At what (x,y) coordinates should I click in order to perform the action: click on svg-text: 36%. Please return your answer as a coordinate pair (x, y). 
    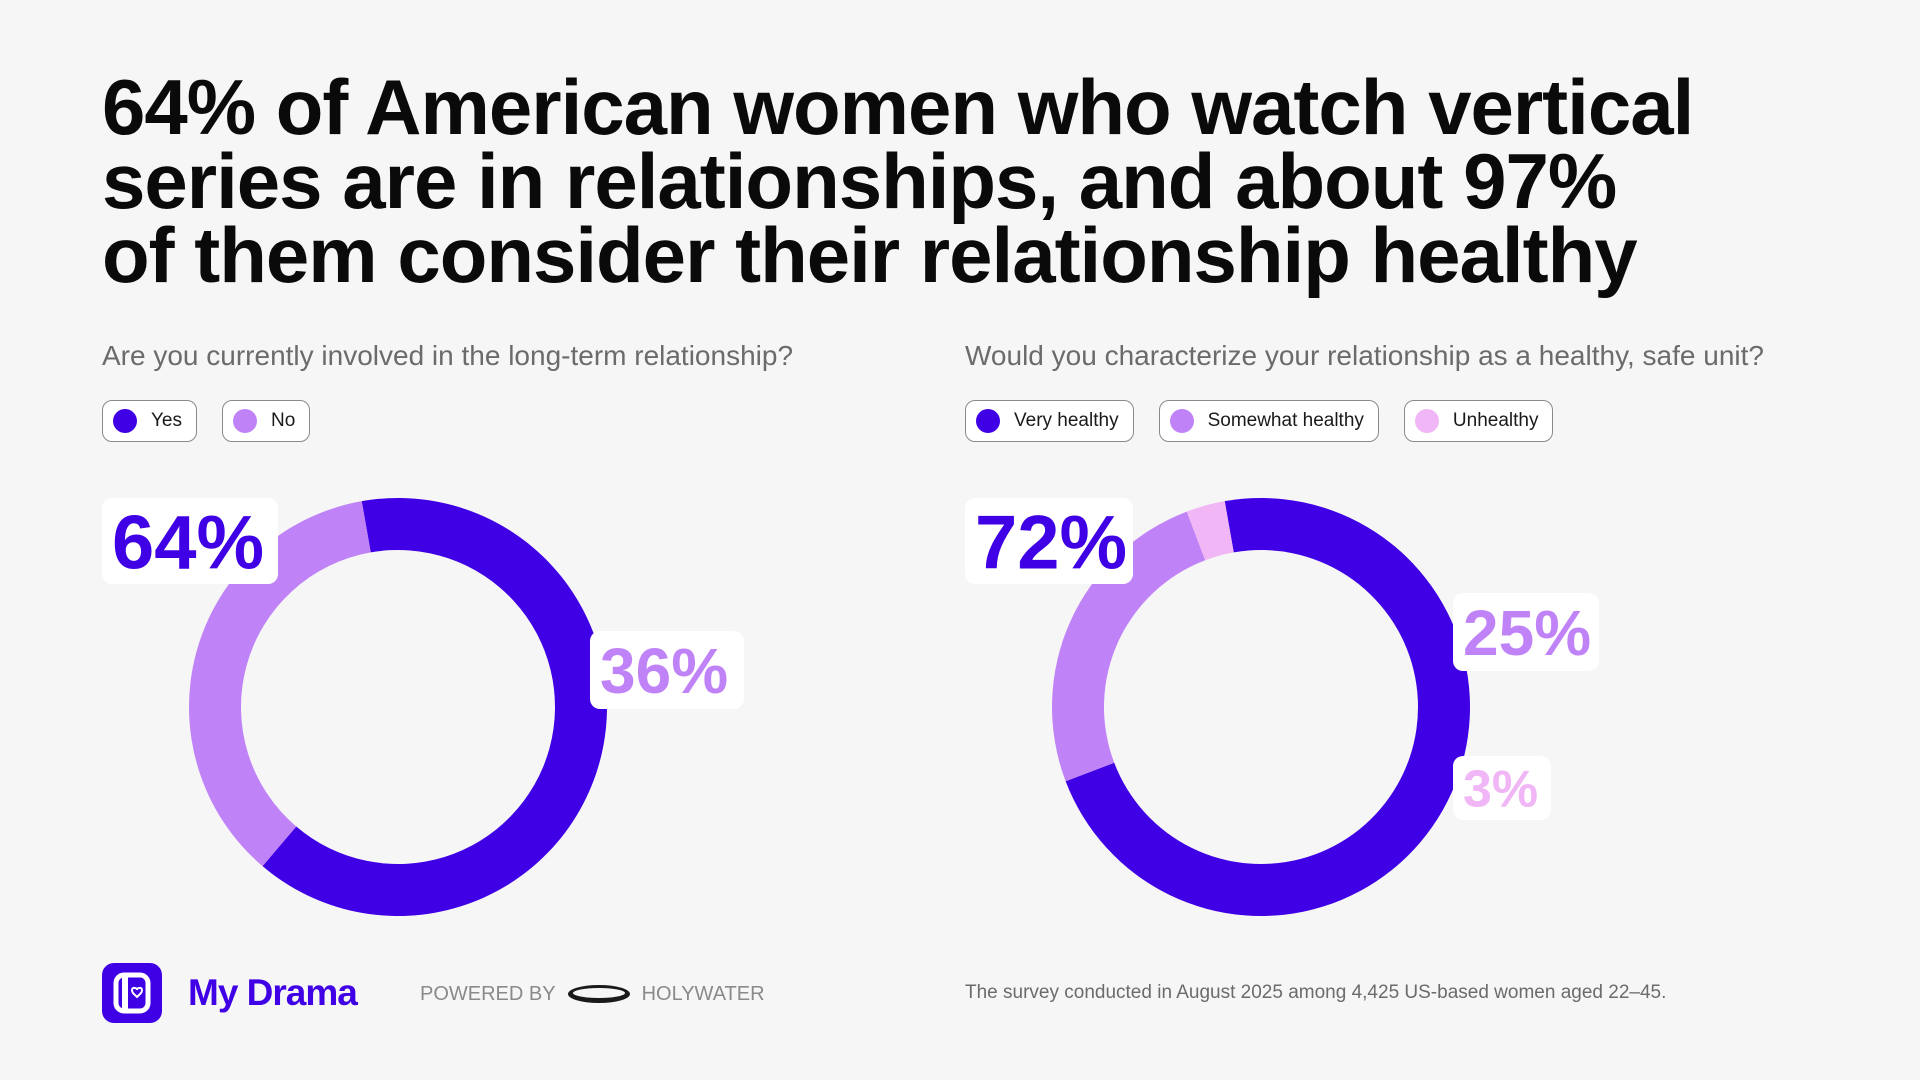
    Looking at the image, I should click on (664, 671).